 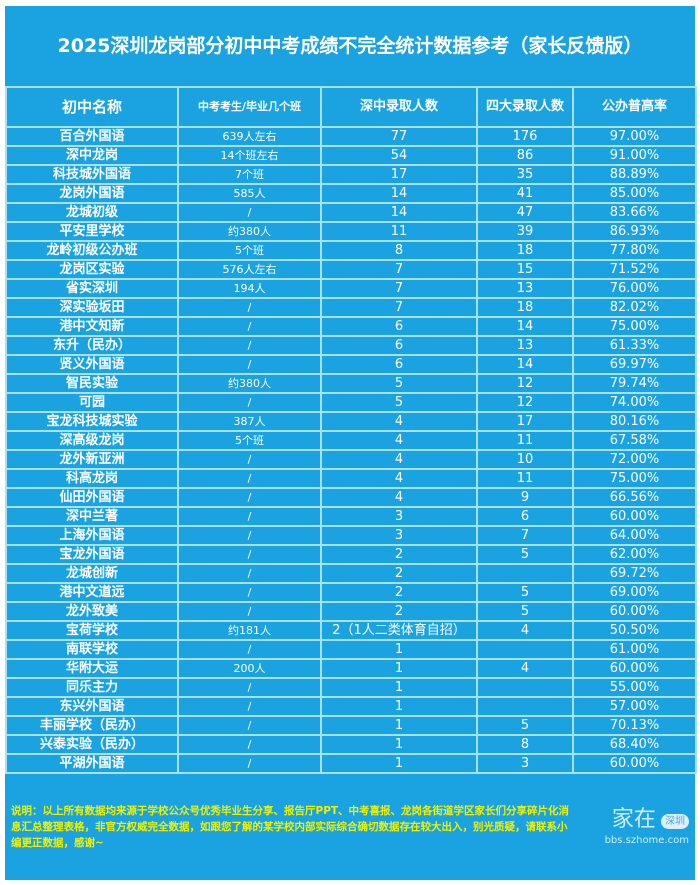 What do you see at coordinates (92, 611) in the screenshot?
I see `table-cell: 龙外致美` at bounding box center [92, 611].